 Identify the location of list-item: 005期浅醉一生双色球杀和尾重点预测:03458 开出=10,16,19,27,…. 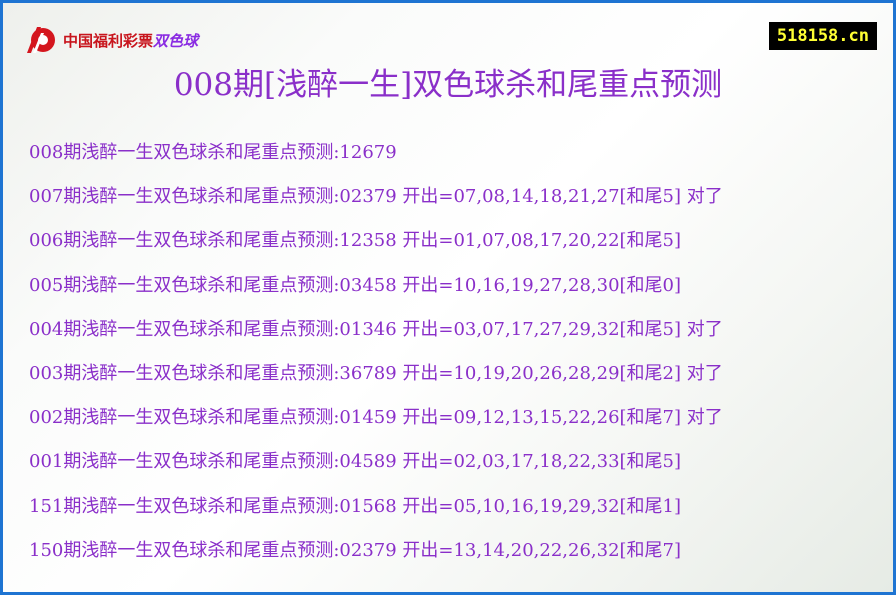
(355, 285).